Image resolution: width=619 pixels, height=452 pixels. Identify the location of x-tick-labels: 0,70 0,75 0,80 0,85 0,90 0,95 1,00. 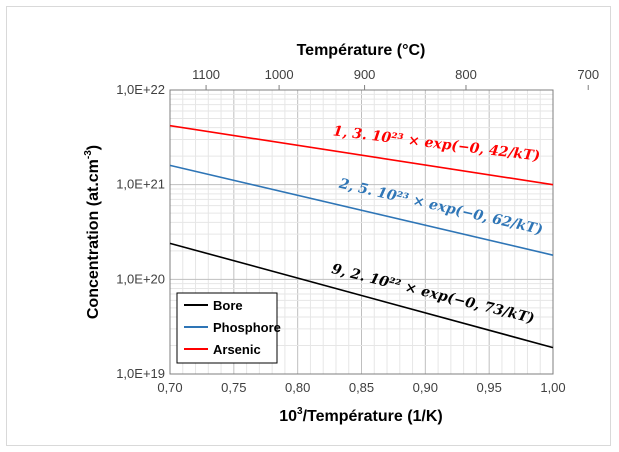
(361, 387).